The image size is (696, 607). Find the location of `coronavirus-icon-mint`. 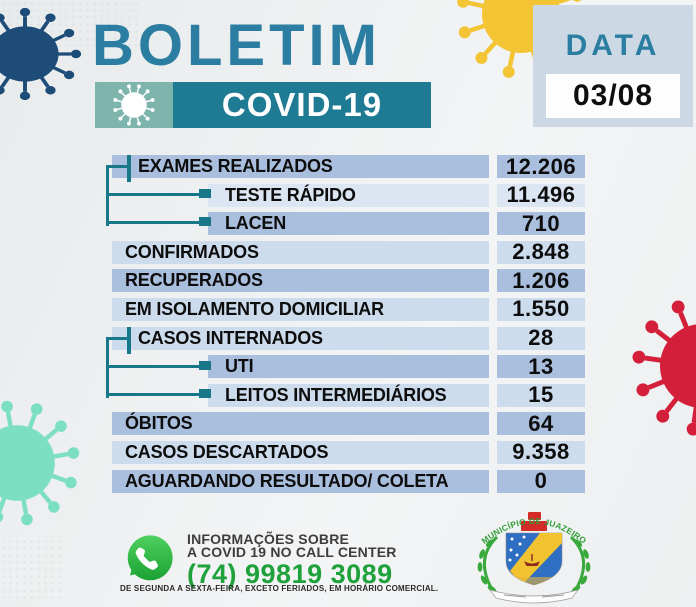

coronavirus-icon-mint is located at coordinates (40, 463).